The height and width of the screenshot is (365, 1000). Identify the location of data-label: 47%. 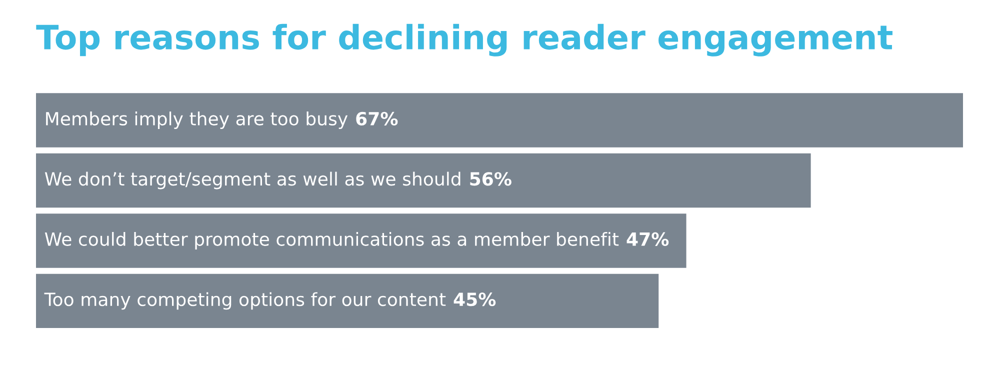
(647, 239).